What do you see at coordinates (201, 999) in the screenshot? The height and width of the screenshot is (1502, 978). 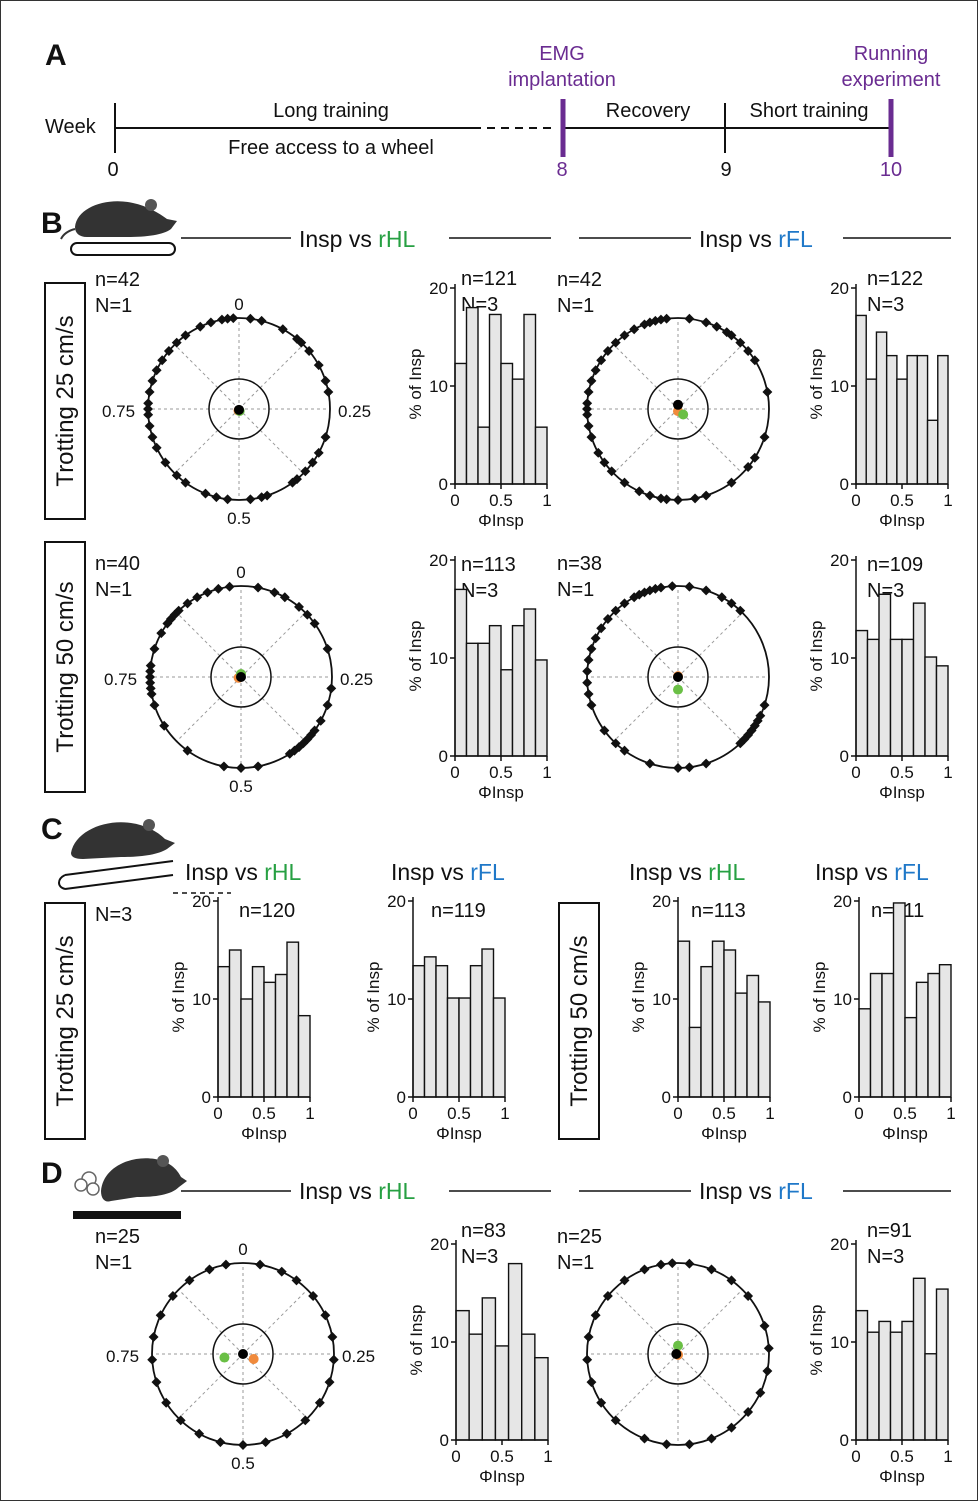 I see `C_t25_hl_hist-ytick-label: 10` at bounding box center [201, 999].